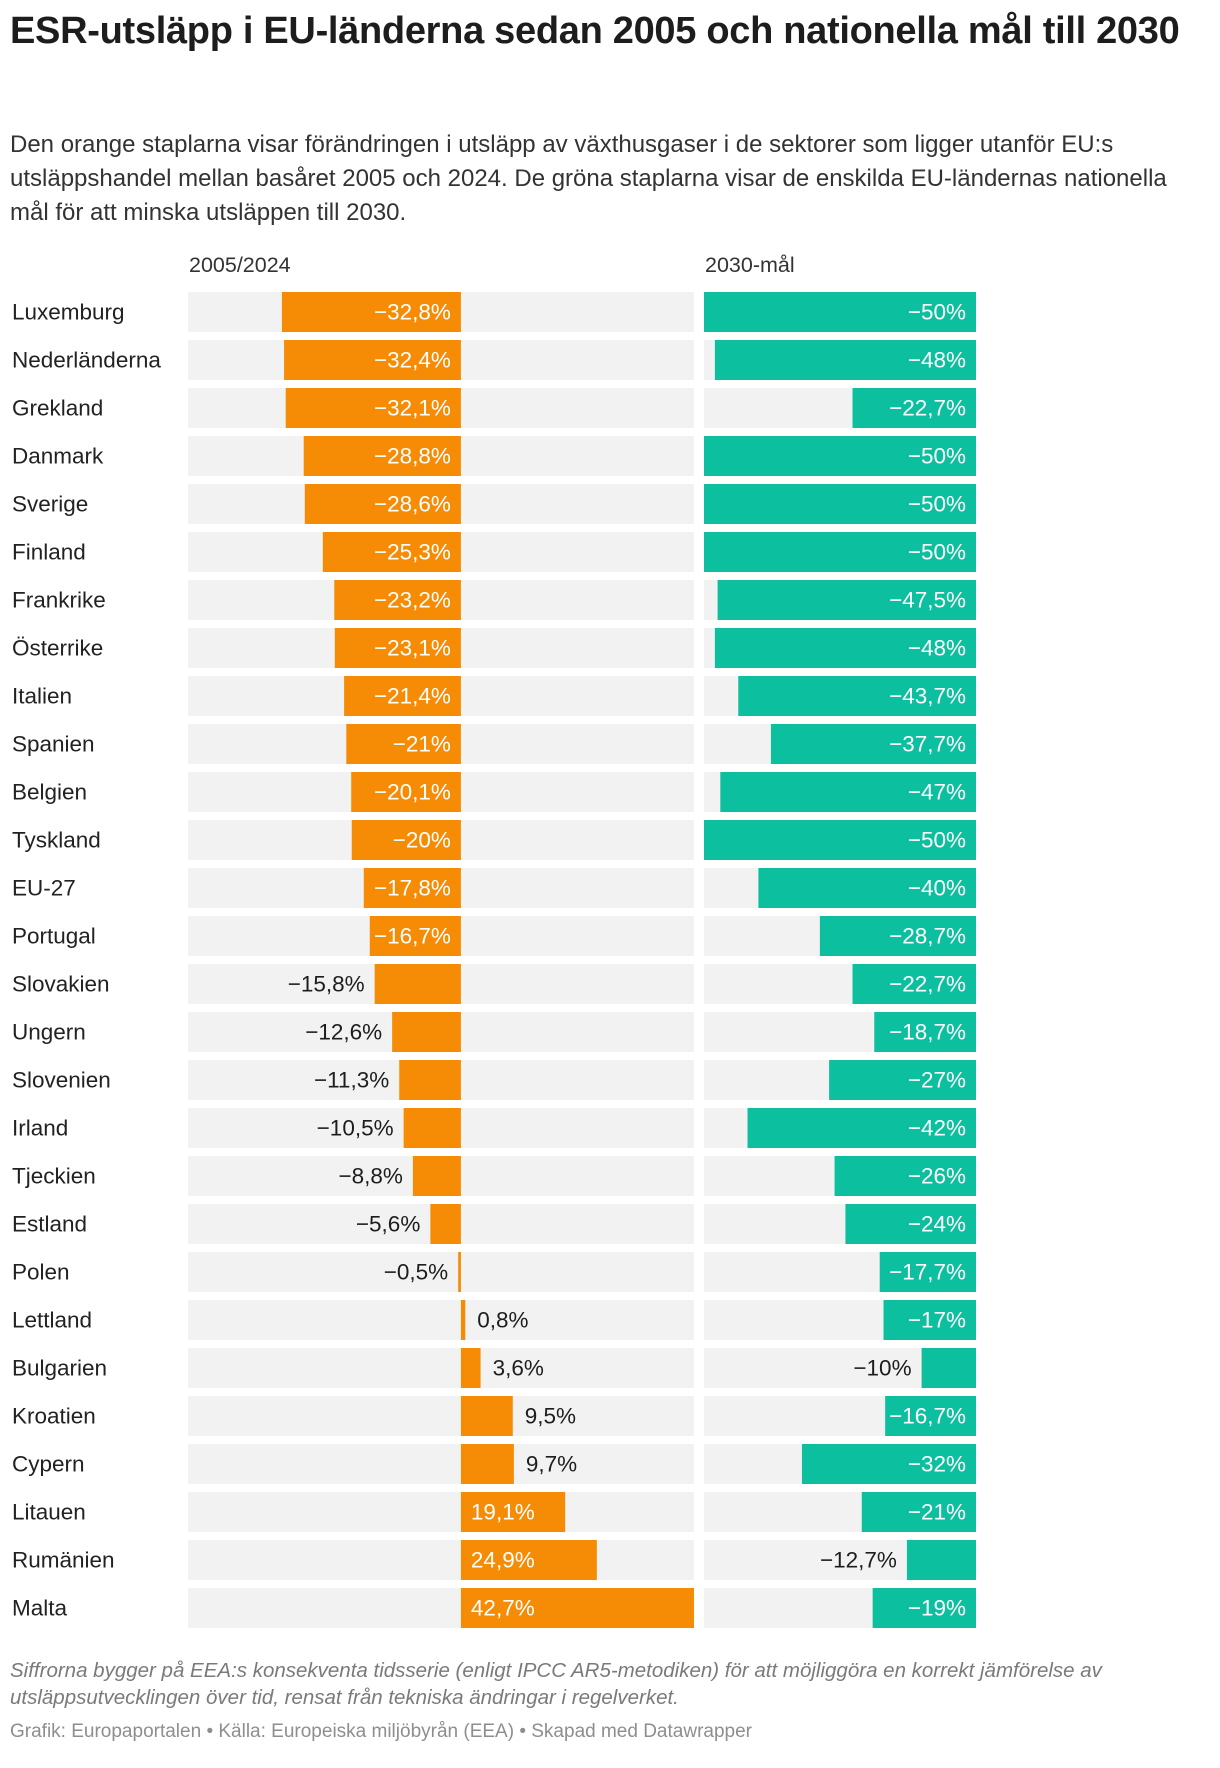 The width and height of the screenshot is (1220, 1768). What do you see at coordinates (48, 1464) in the screenshot?
I see `category-label-cypern: Cypern` at bounding box center [48, 1464].